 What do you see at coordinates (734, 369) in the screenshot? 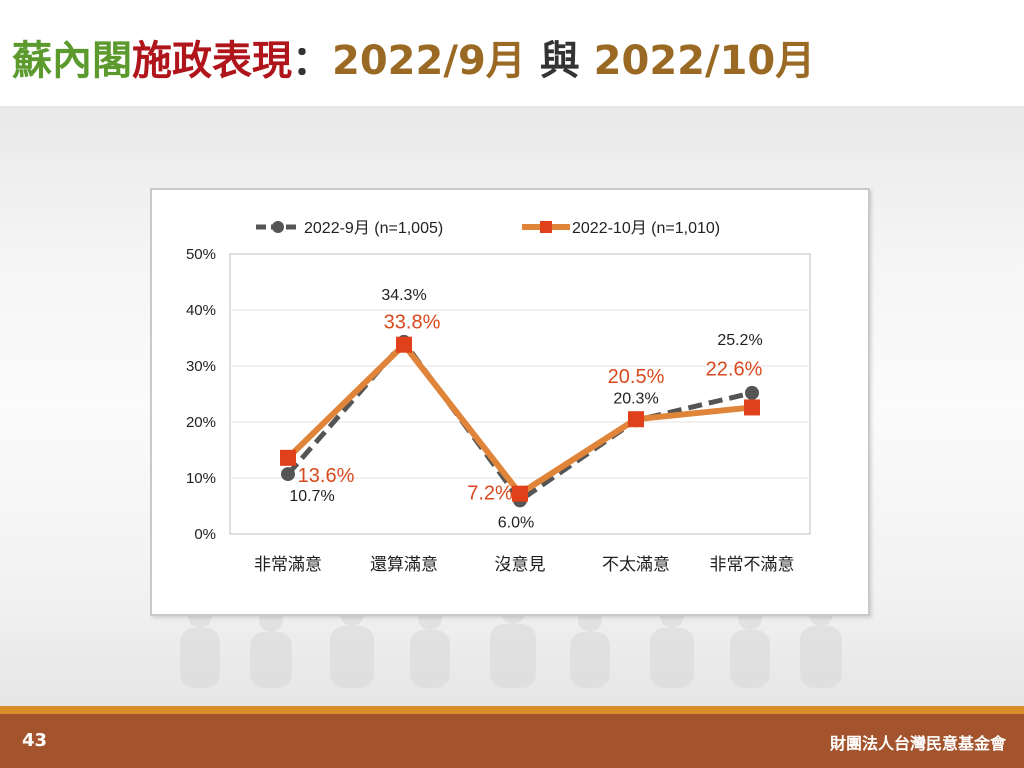
I see `data-label-oct: 22.6%` at bounding box center [734, 369].